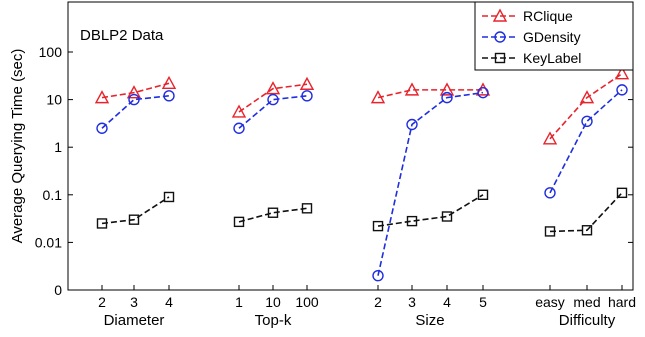 The width and height of the screenshot is (645, 337). I want to click on x-tick-label: 100, so click(307, 302).